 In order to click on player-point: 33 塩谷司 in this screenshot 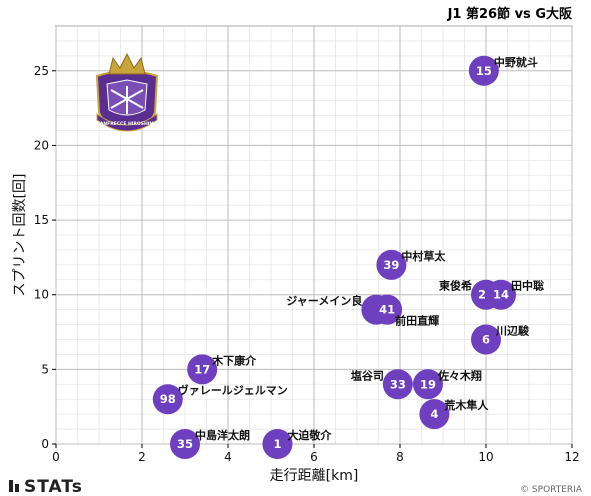, I will do `click(382, 384)`.